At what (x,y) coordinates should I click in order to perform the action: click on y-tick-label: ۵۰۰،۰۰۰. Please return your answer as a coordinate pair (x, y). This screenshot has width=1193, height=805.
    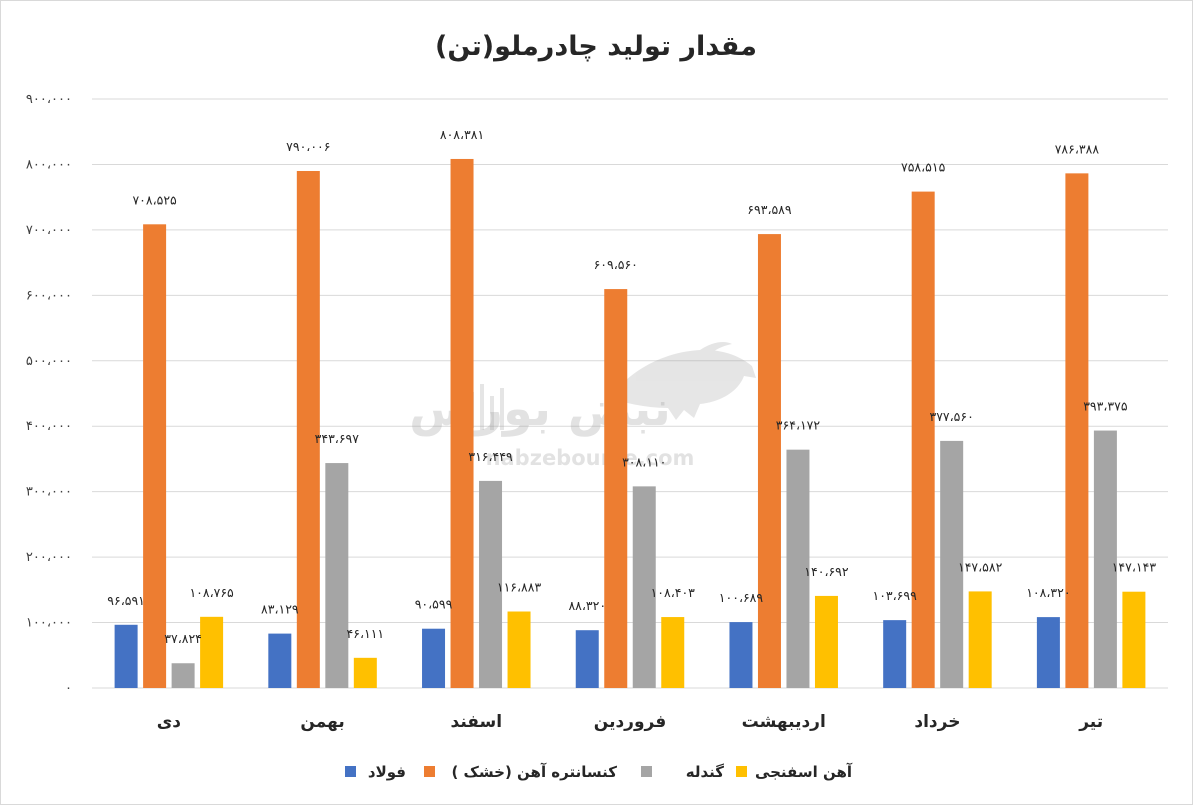
    Looking at the image, I should click on (49, 361).